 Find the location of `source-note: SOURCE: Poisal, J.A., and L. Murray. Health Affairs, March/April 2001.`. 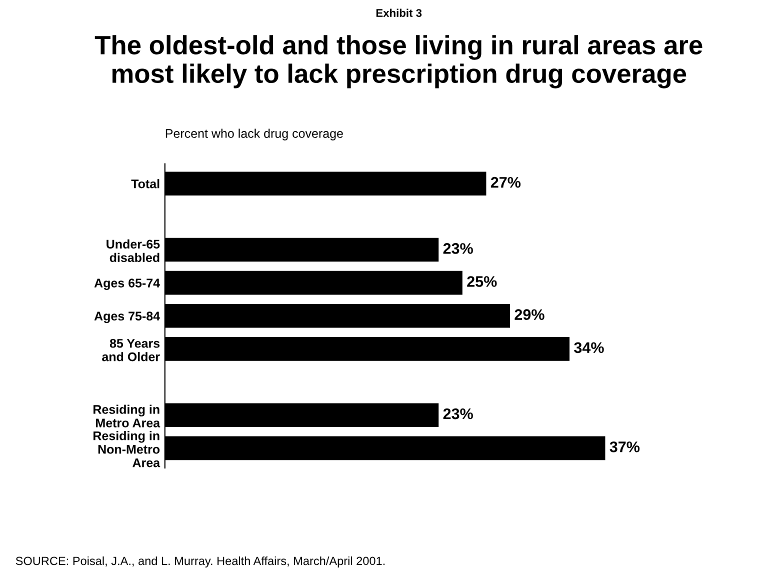

source-note: SOURCE: Poisal, J.A., and L. Murray. Health Affairs, March/April 2001. is located at coordinates (200, 562).